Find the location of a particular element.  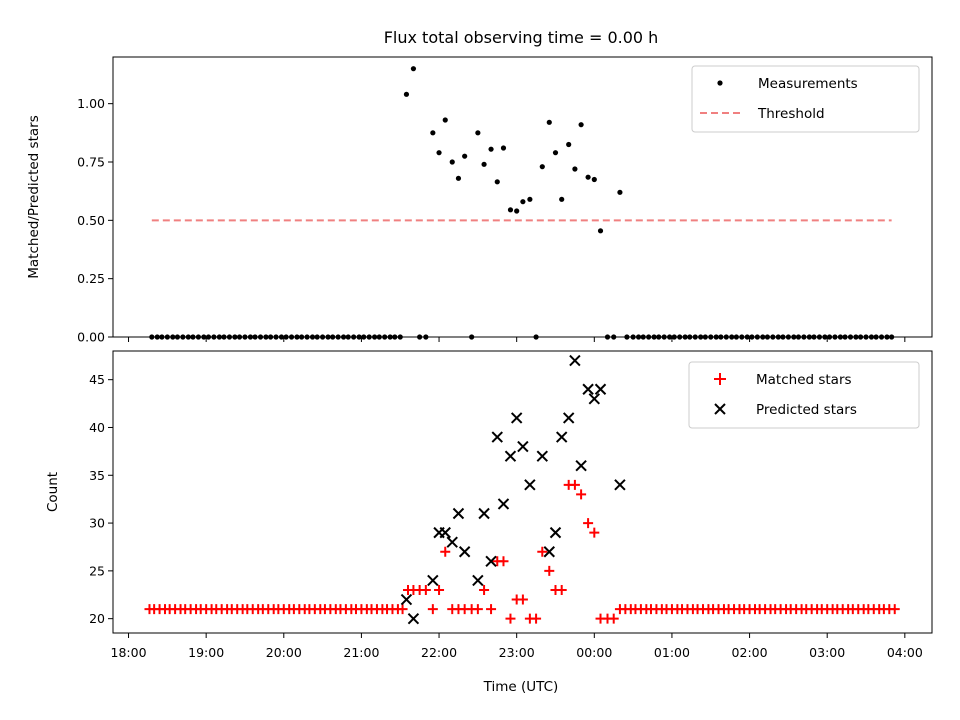

legend-measurements: Measurements is located at coordinates (808, 84).